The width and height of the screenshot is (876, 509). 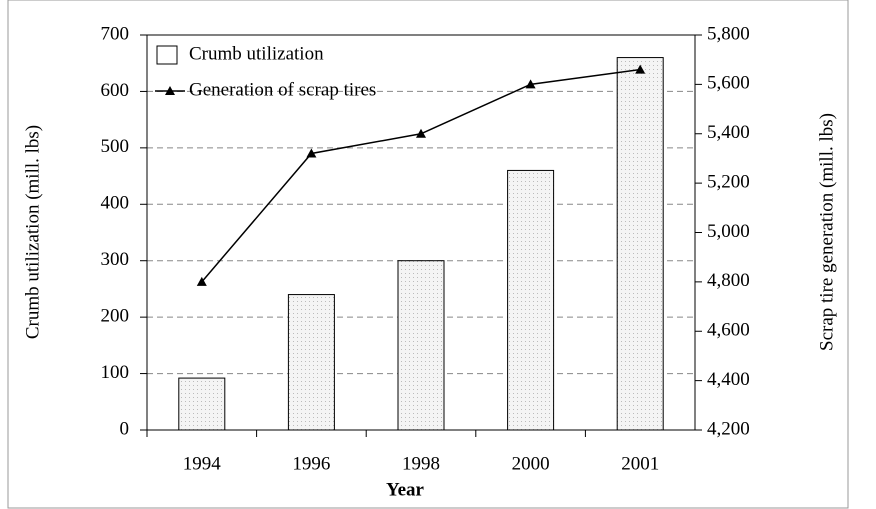 I want to click on x-tick-label: 1998, so click(x=421, y=463).